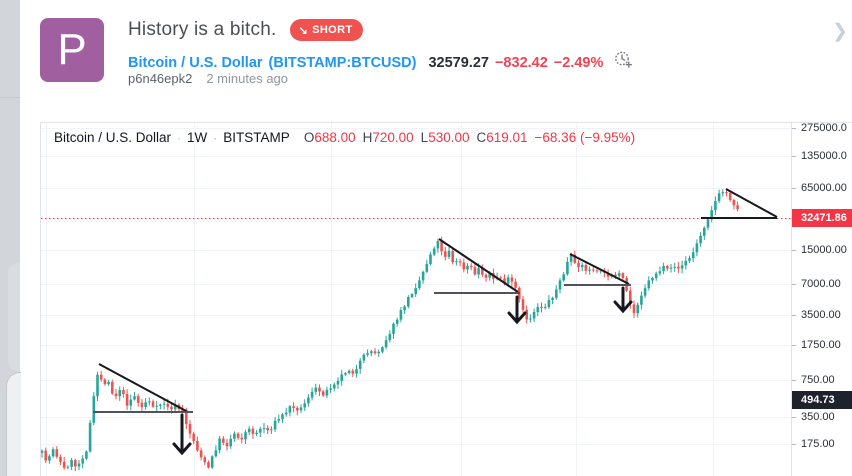 The width and height of the screenshot is (852, 476). Describe the element at coordinates (247, 78) in the screenshot. I see `timestamp: 2 minutes ago` at that location.